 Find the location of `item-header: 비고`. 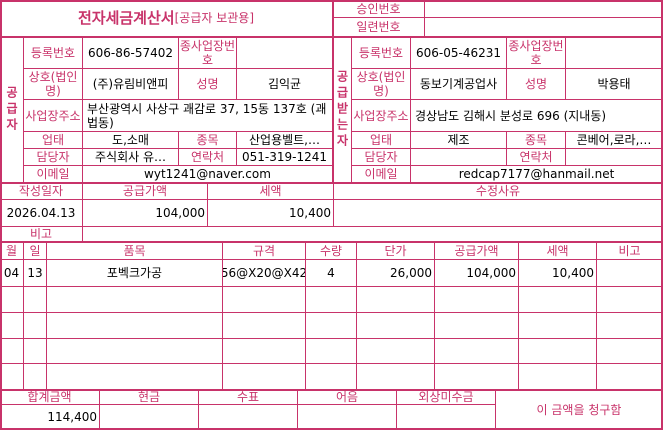

item-header: 비고 is located at coordinates (629, 250).